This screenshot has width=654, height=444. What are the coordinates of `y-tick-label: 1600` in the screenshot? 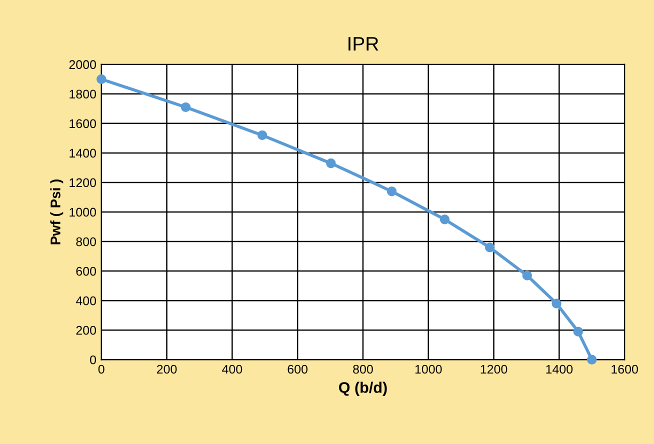 It's located at (83, 123).